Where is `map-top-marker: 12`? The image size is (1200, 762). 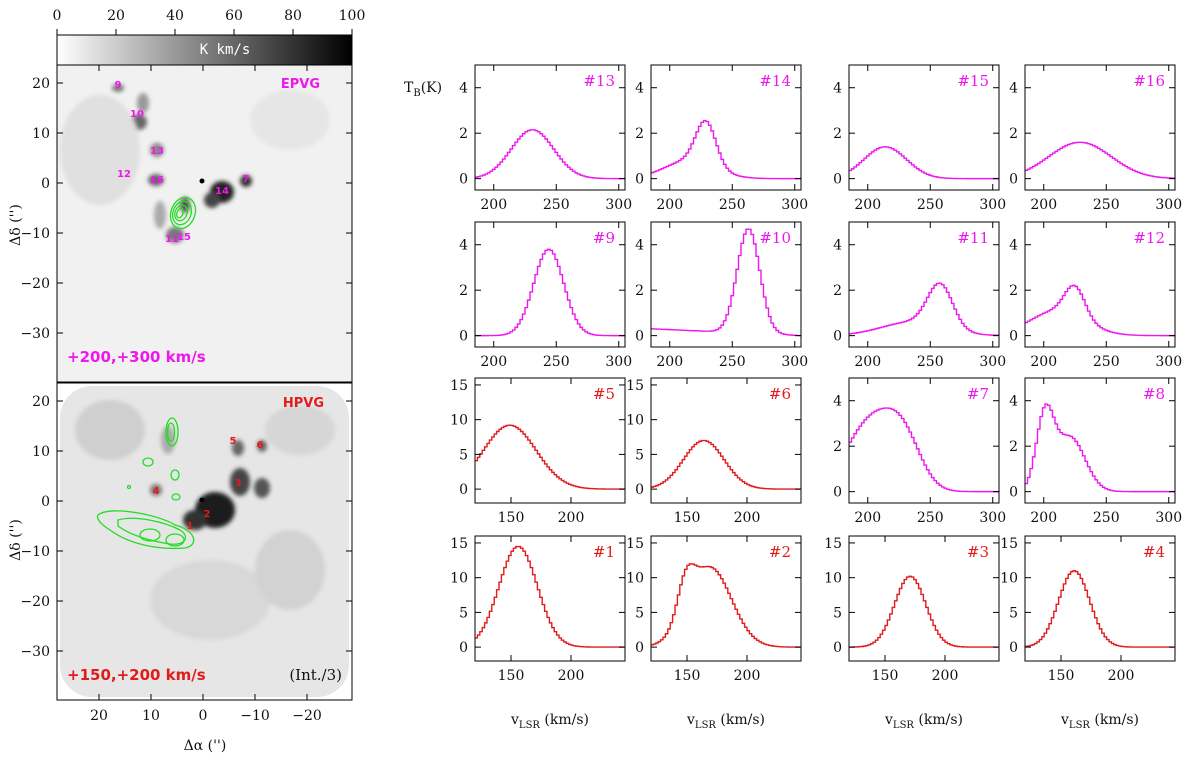
map-top-marker: 12 is located at coordinates (124, 174).